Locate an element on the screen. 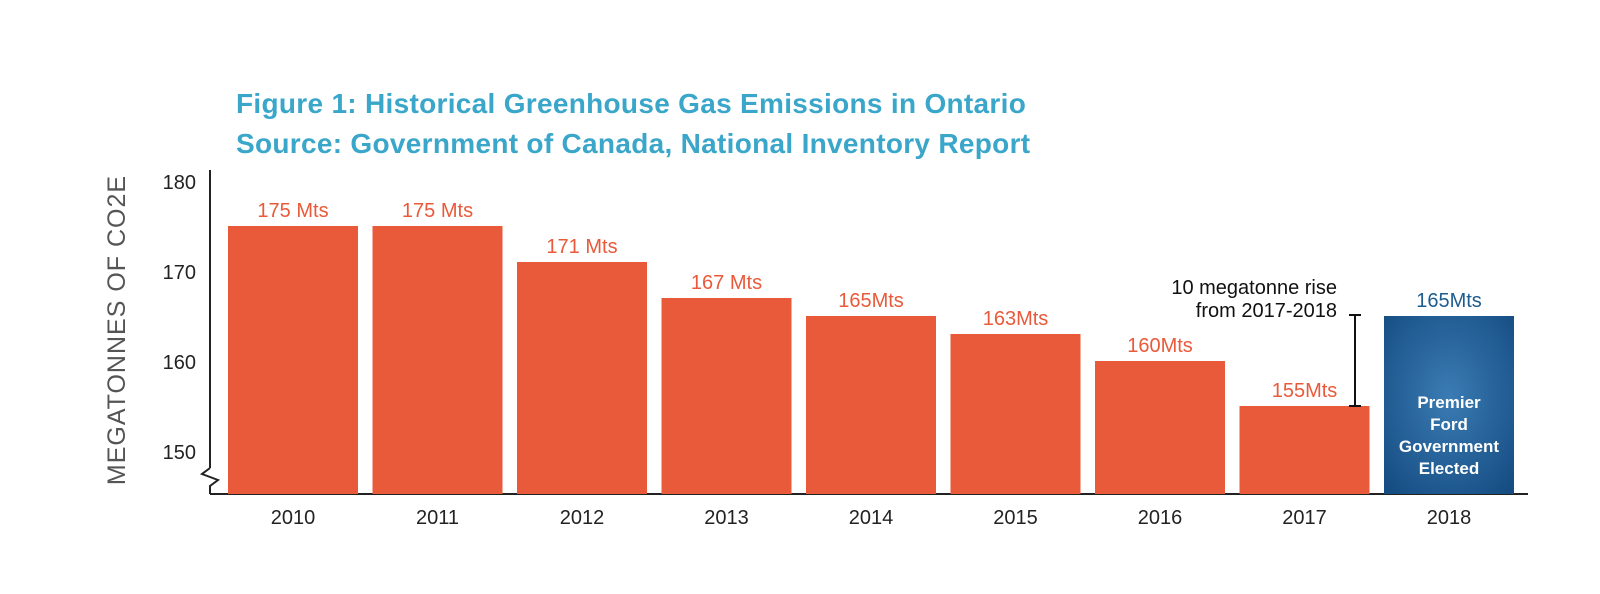 The height and width of the screenshot is (594, 1600). bar-highlight is located at coordinates (1449, 405).